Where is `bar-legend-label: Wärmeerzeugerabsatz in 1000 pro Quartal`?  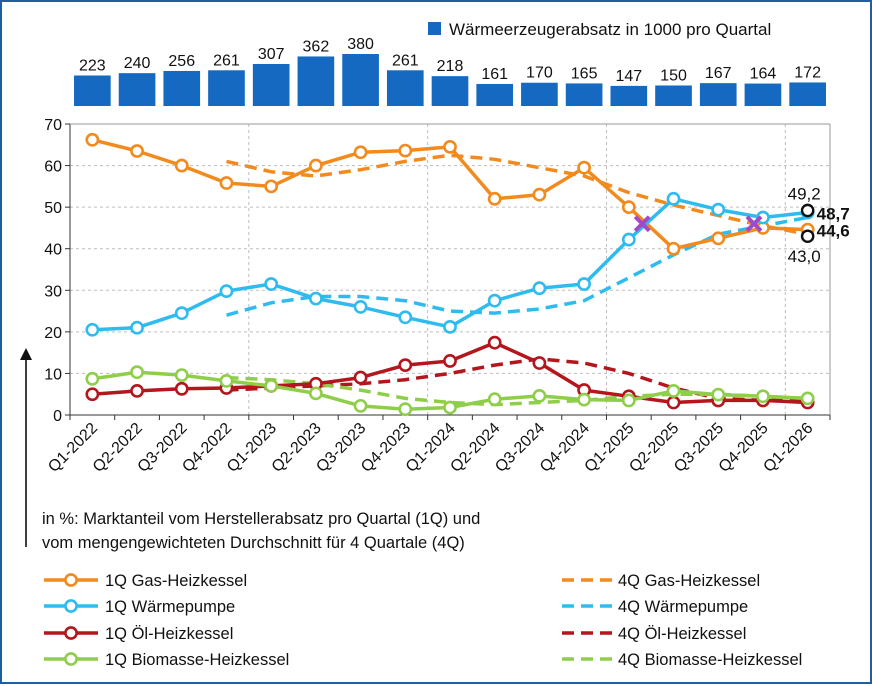 bar-legend-label: Wärmeerzeugerabsatz in 1000 pro Quartal is located at coordinates (610, 29).